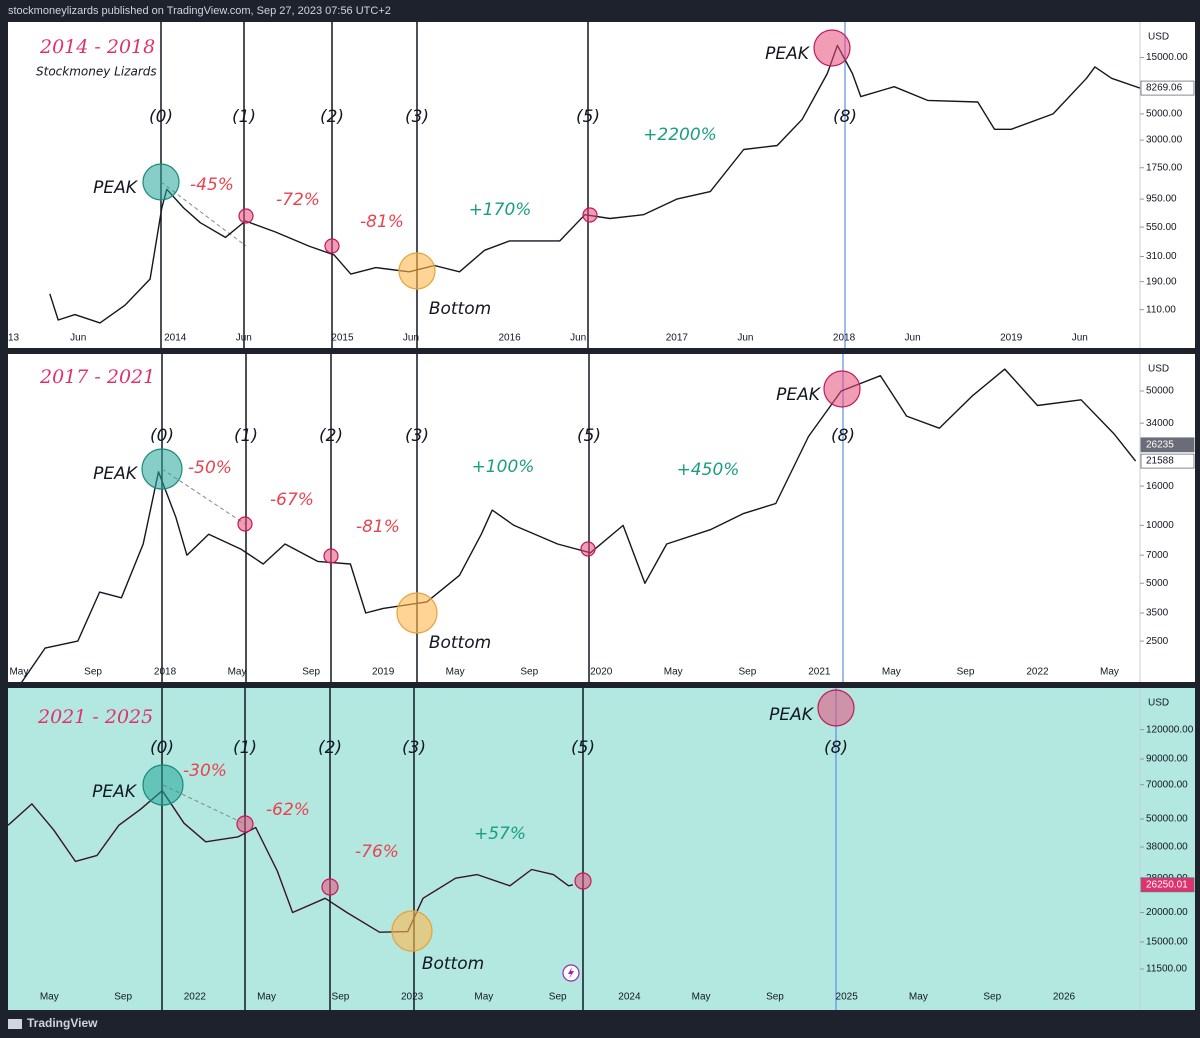  I want to click on x-tick-label: 2026, so click(1064, 997).